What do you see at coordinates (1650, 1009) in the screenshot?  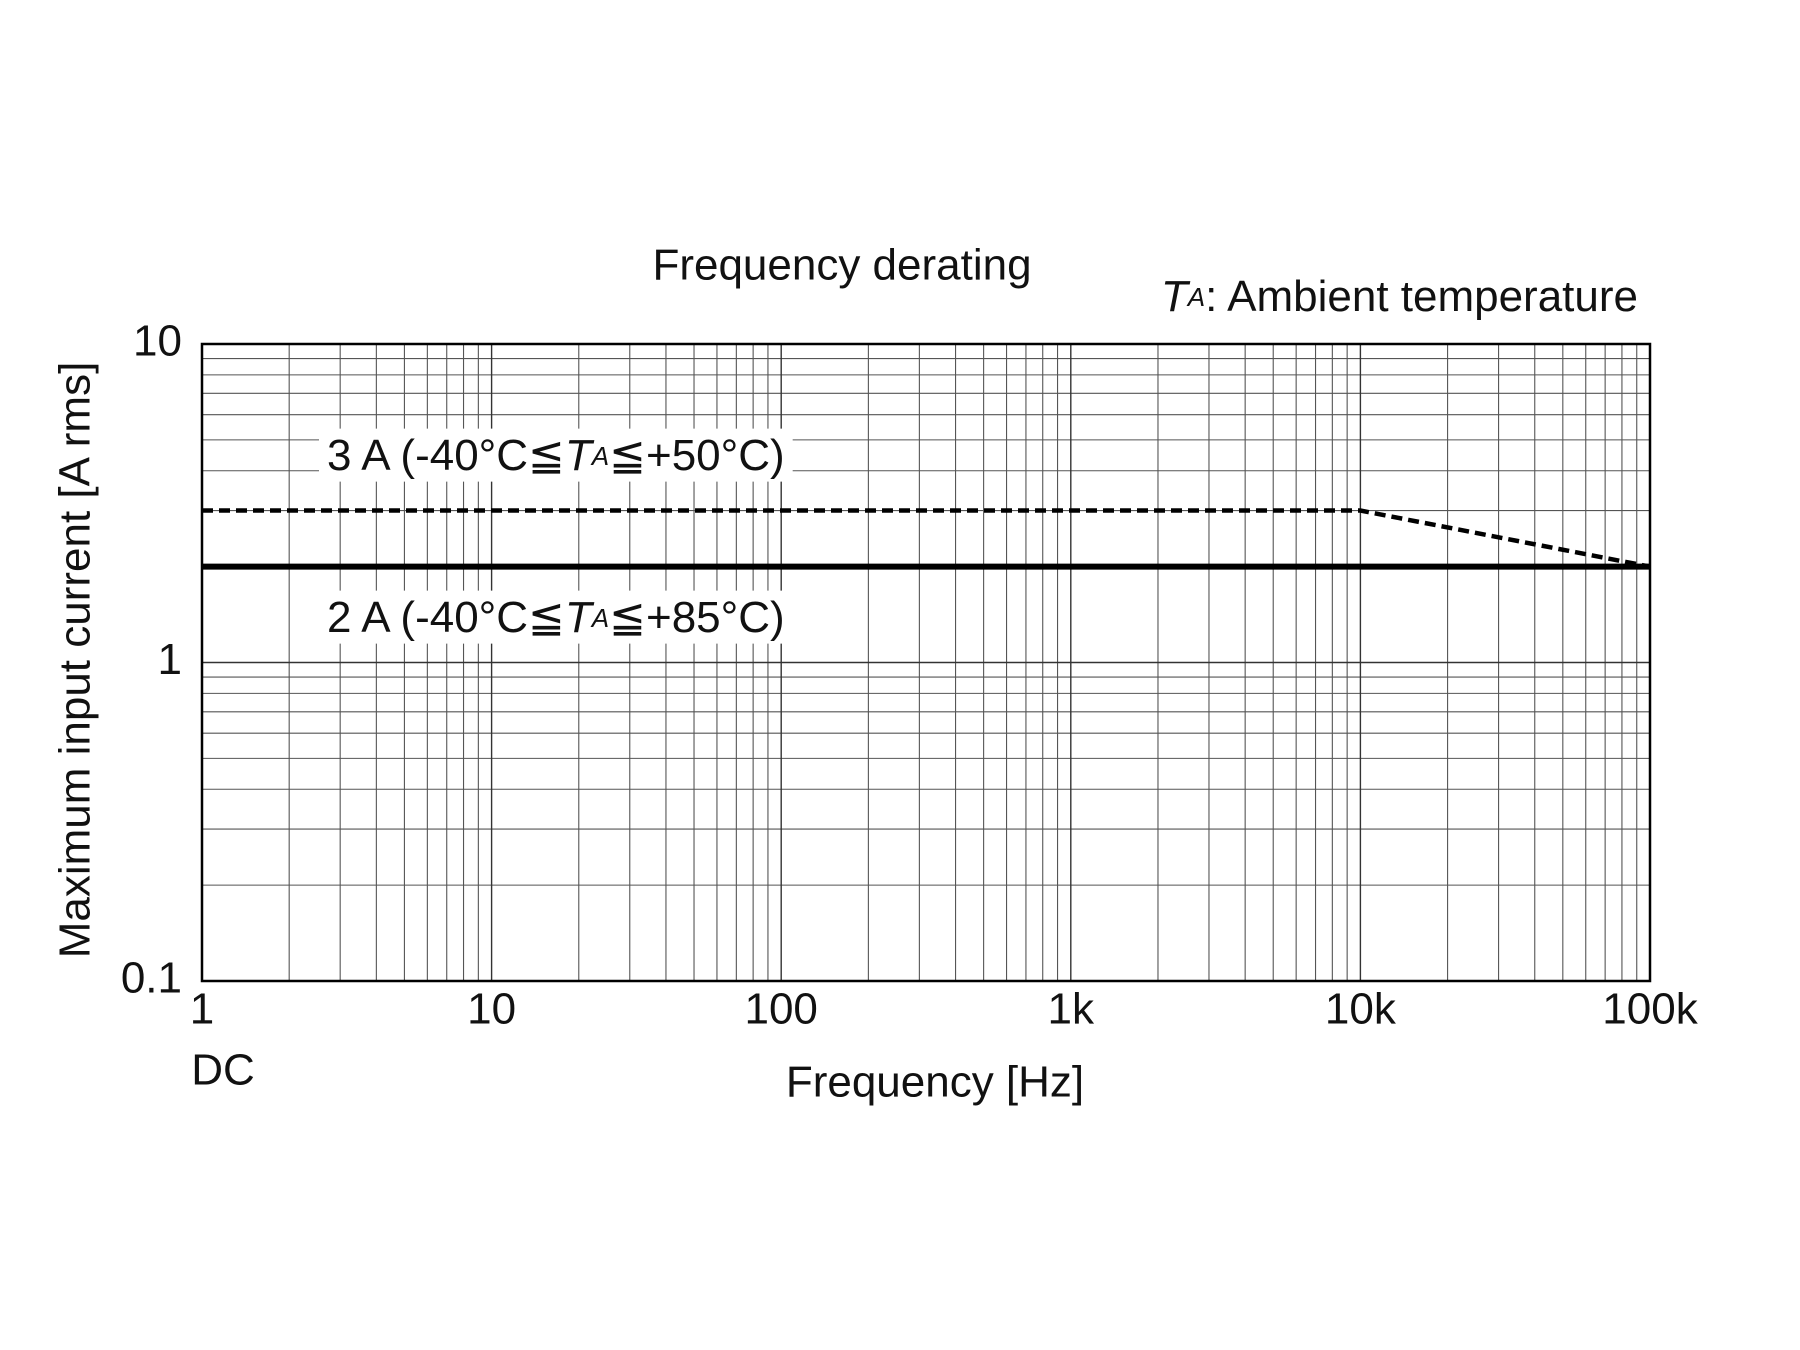 I see `x-tick-label: 100k` at bounding box center [1650, 1009].